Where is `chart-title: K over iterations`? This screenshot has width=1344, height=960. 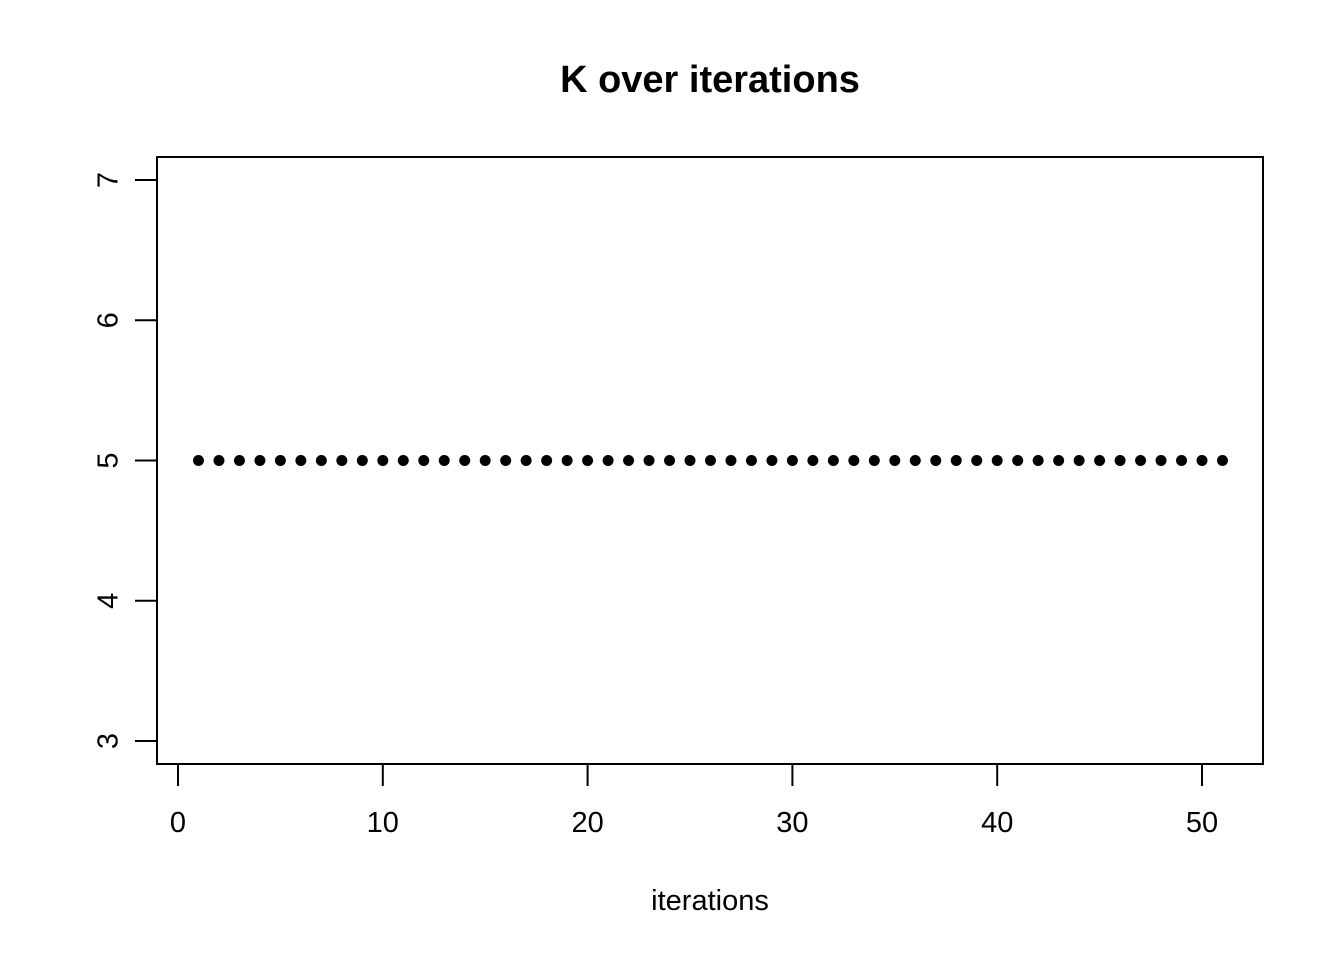 chart-title: K over iterations is located at coordinates (710, 80).